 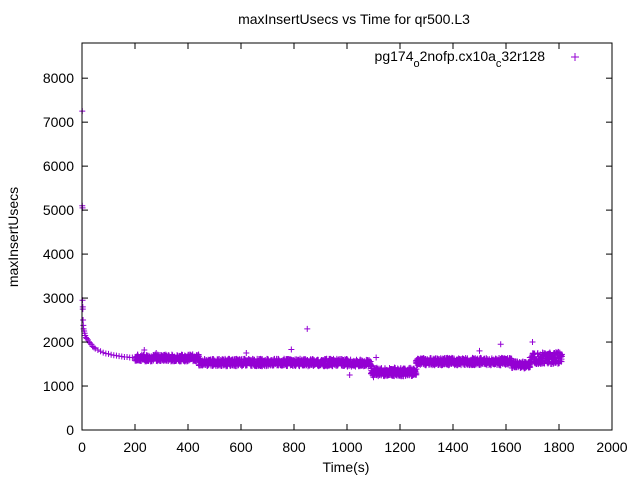 What do you see at coordinates (82, 447) in the screenshot?
I see `x-tick-label: 0` at bounding box center [82, 447].